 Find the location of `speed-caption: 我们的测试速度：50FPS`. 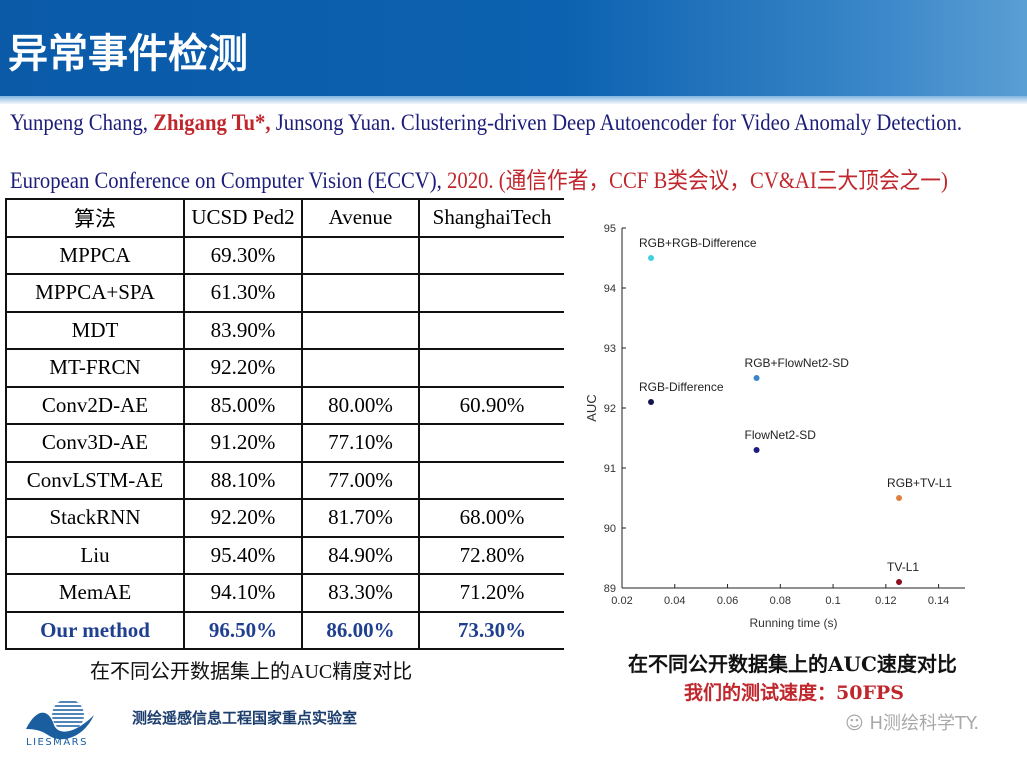

speed-caption: 我们的测试速度：50FPS is located at coordinates (794, 693).